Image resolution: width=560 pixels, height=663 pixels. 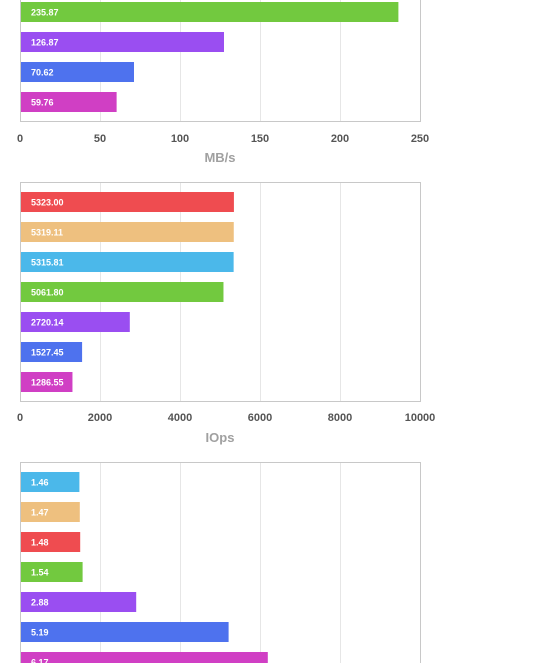 What do you see at coordinates (47, 203) in the screenshot?
I see `chart-2-bar-value-label: 5323.00` at bounding box center [47, 203].